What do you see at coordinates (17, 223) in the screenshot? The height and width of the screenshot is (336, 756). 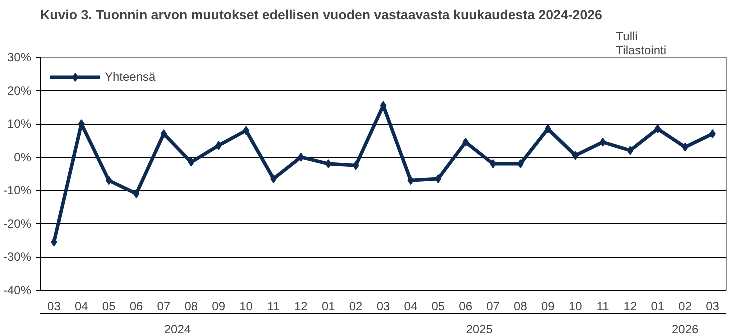 I see `y-tick-label: -20%` at bounding box center [17, 223].